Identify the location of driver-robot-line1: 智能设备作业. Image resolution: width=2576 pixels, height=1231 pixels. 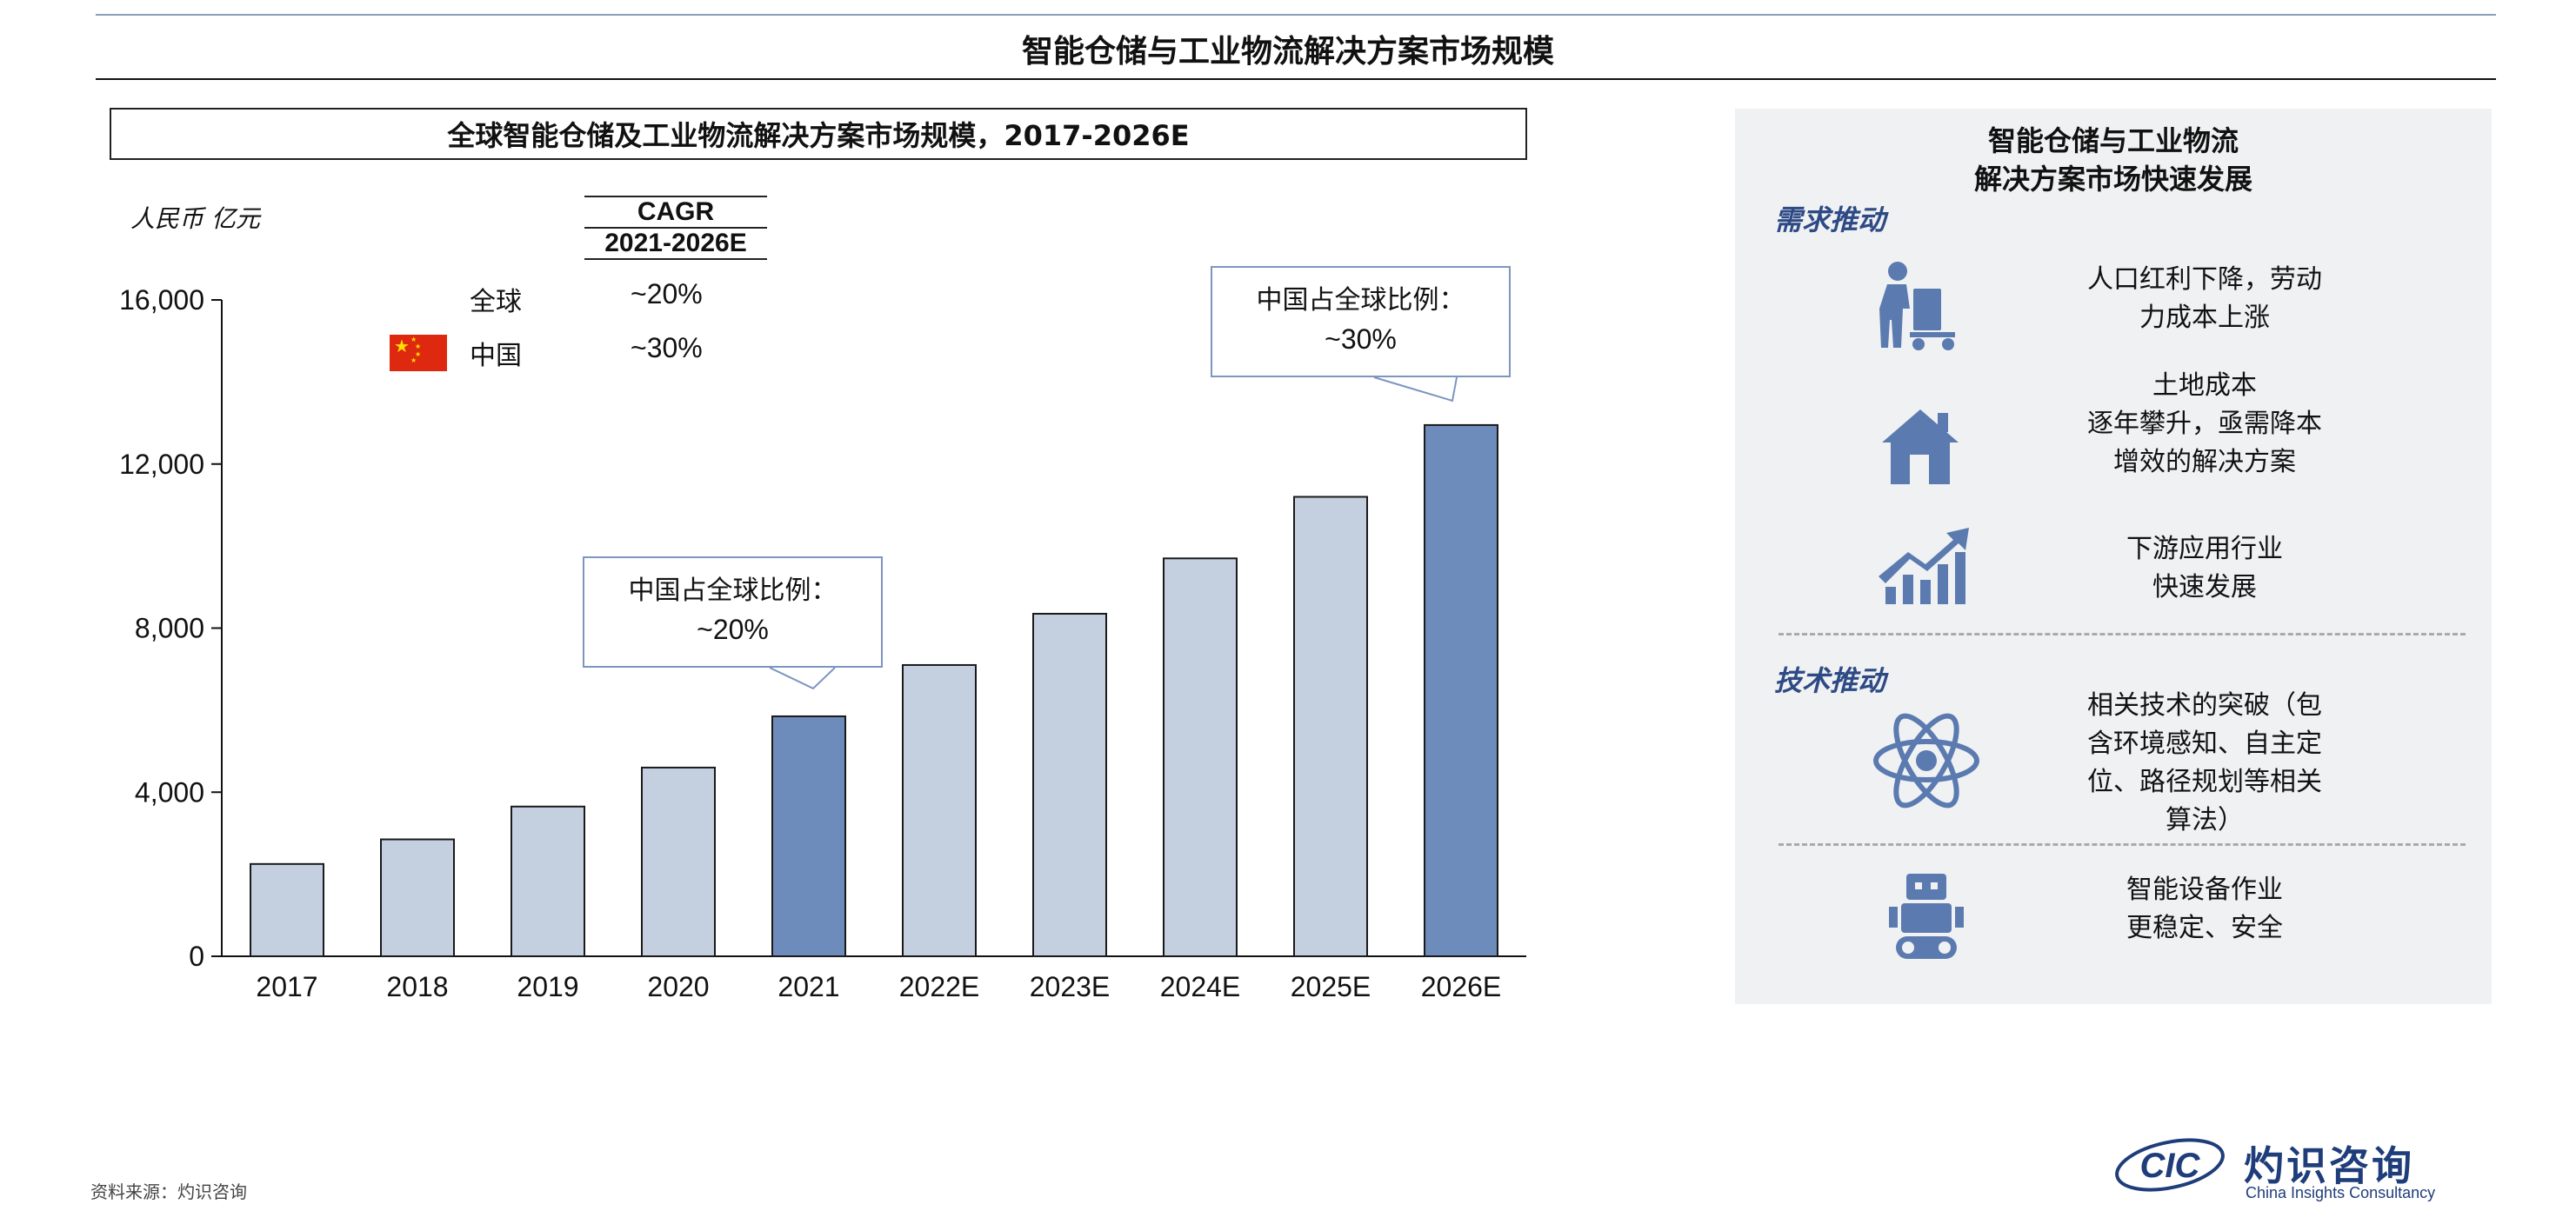
(2204, 890).